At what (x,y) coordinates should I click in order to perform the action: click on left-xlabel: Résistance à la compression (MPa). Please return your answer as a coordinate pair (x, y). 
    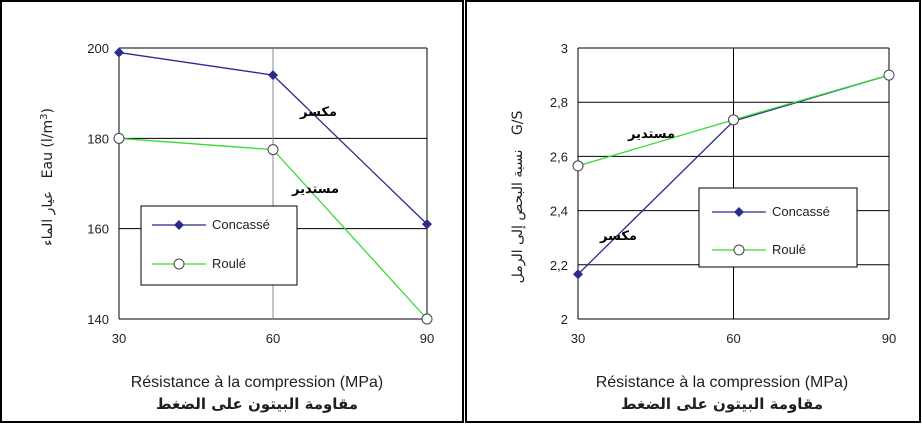
    Looking at the image, I should click on (257, 382).